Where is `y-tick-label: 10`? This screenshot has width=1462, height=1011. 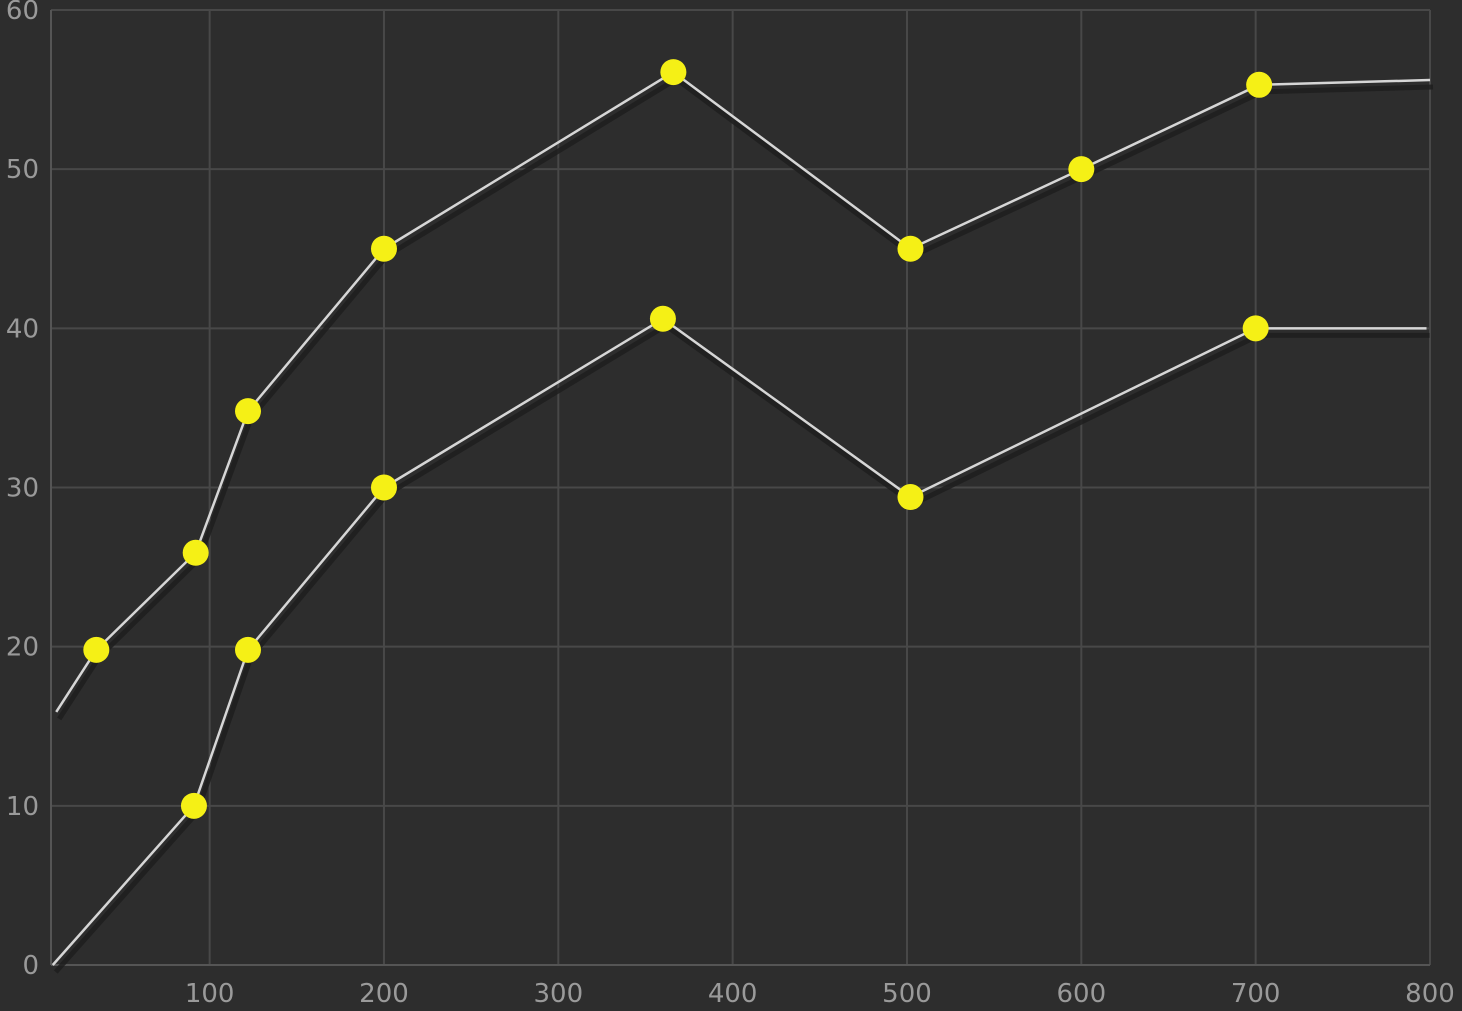
y-tick-label: 10 is located at coordinates (22, 807).